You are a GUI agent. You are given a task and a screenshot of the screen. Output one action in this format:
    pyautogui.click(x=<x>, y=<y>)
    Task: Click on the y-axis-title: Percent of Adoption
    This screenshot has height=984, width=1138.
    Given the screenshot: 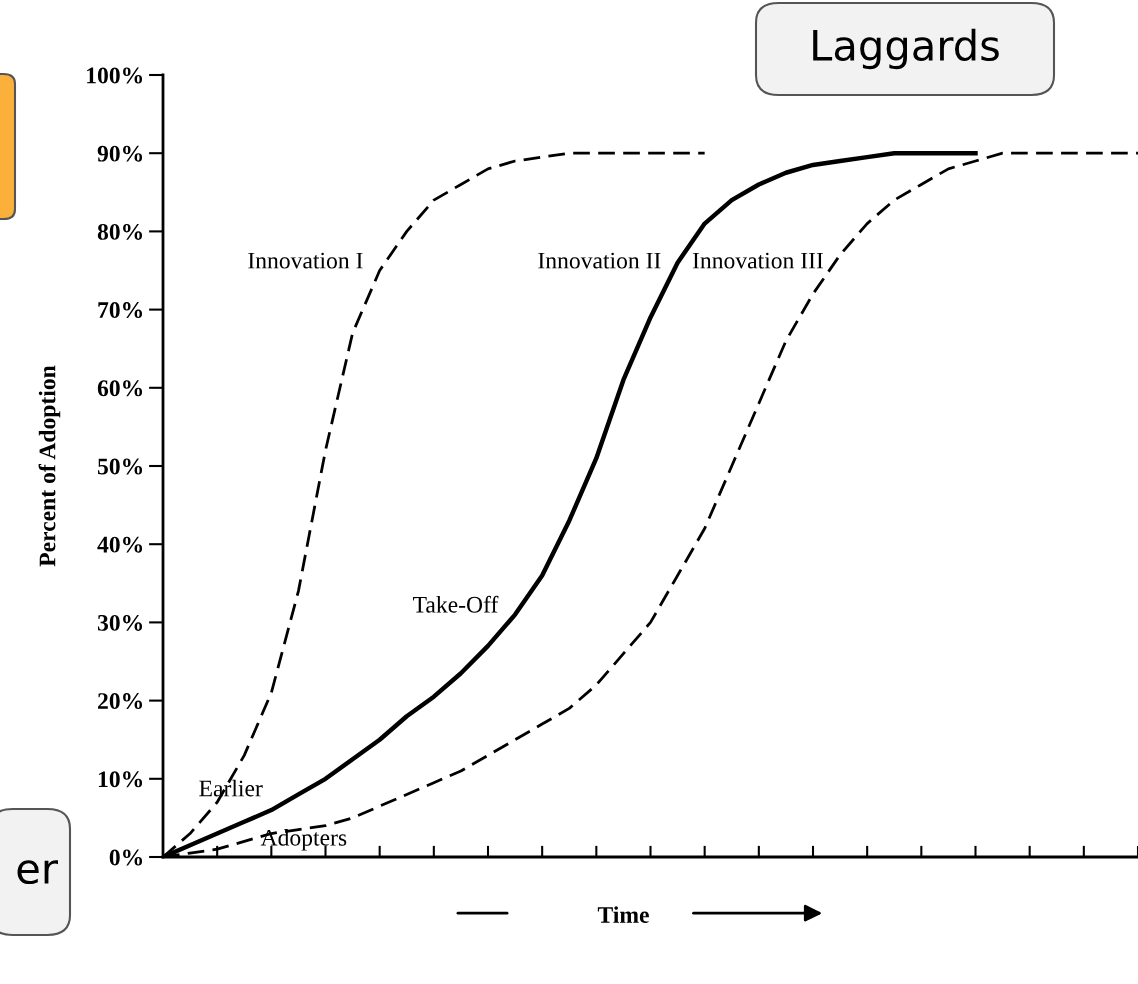 What is the action you would take?
    pyautogui.click(x=49, y=466)
    